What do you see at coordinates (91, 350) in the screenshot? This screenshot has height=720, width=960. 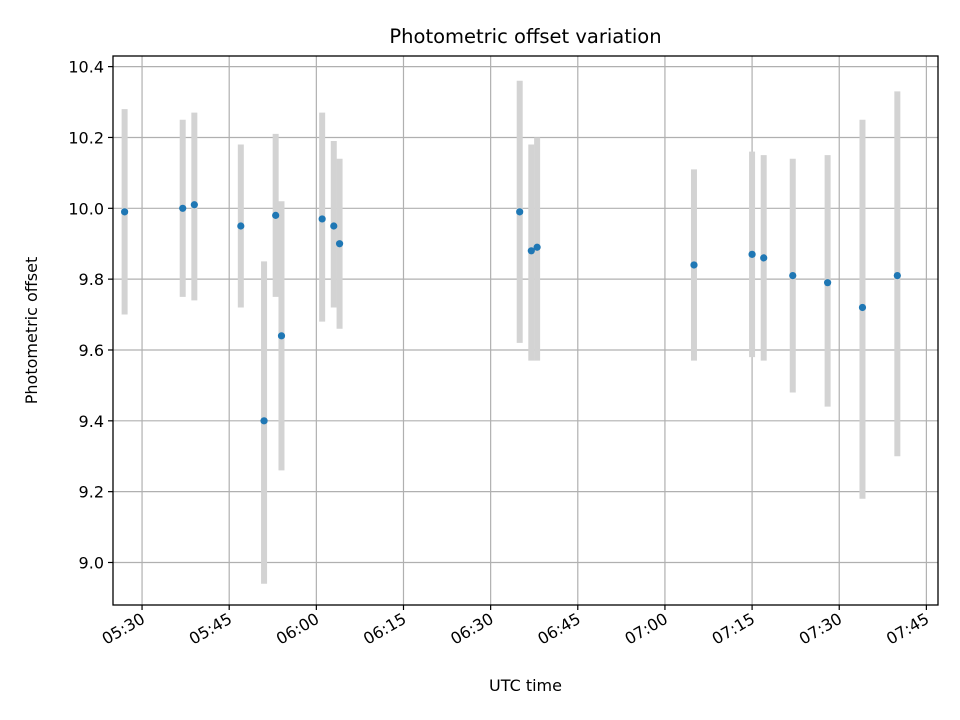 I see `y-tick-label: 9.6` at bounding box center [91, 350].